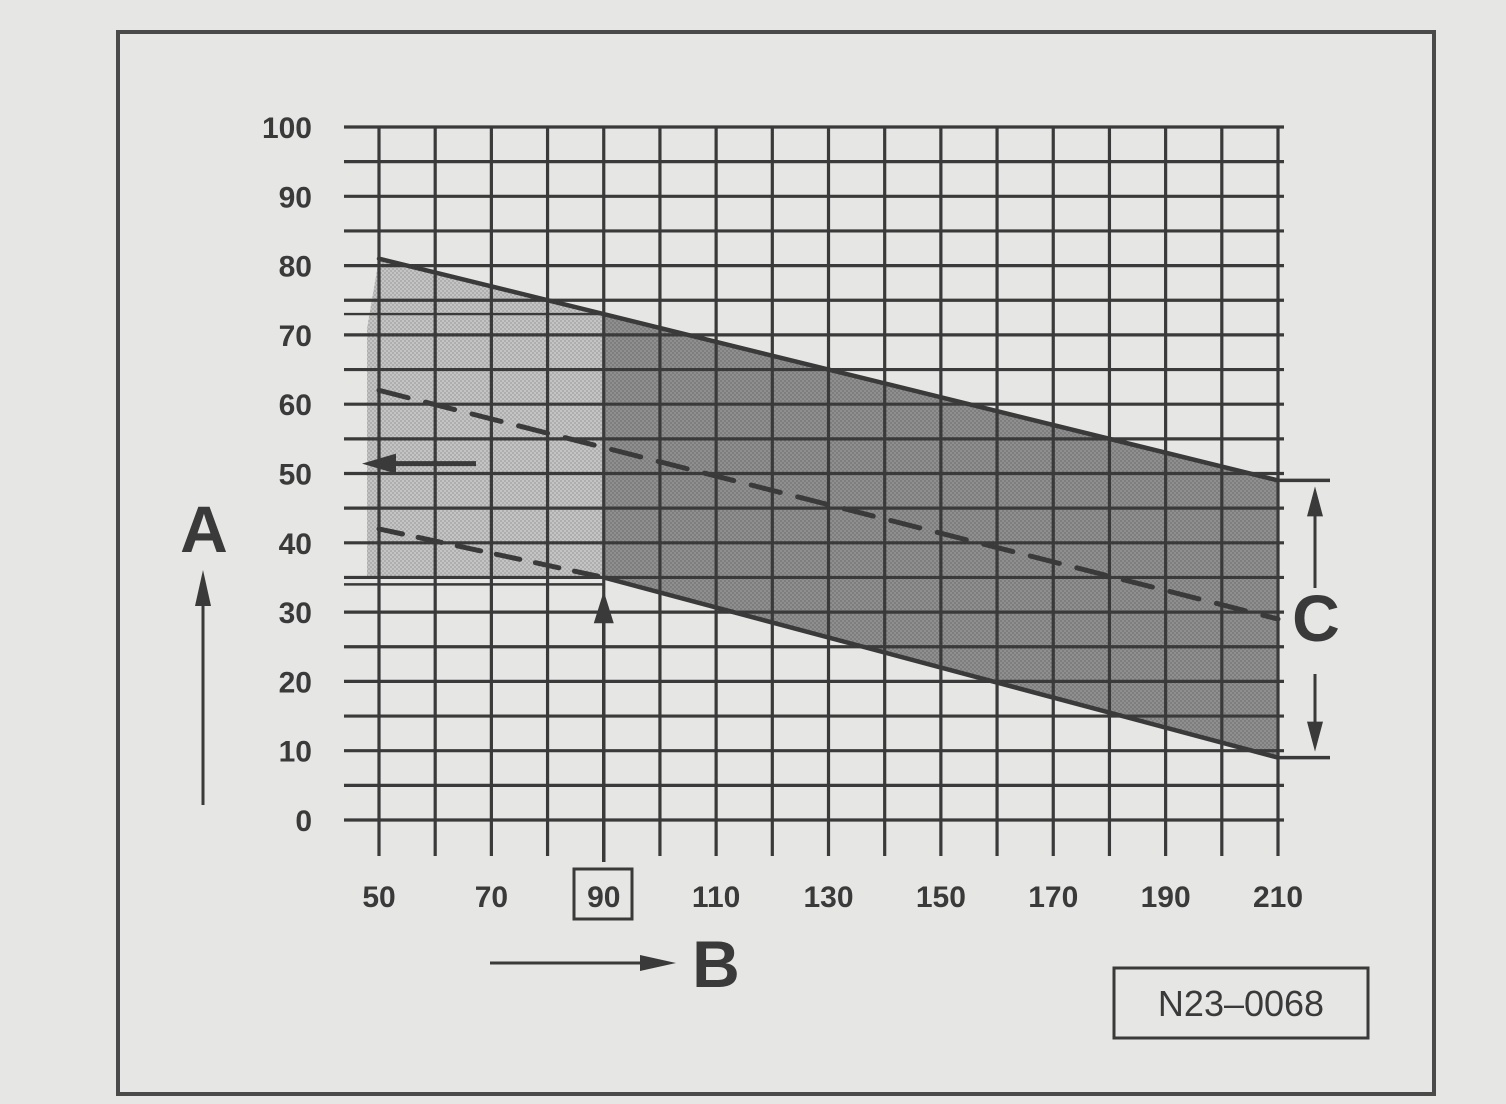  What do you see at coordinates (828, 504) in the screenshot?
I see `dashed-line-upper` at bounding box center [828, 504].